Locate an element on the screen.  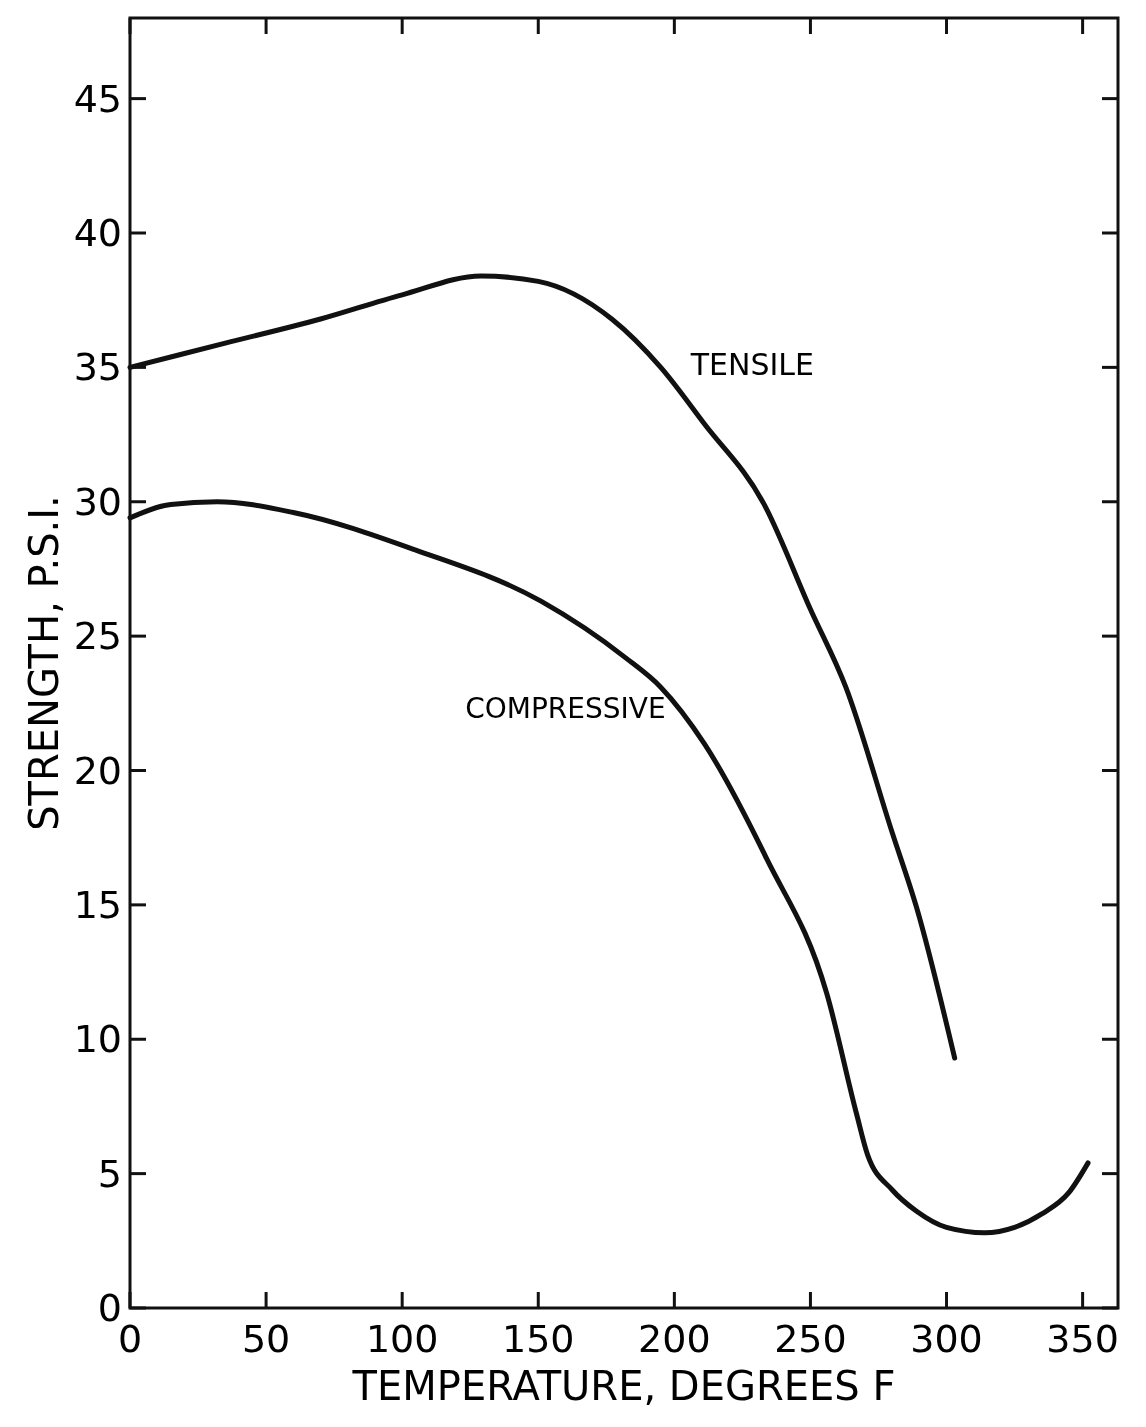
series-label: COMPRESSIVE is located at coordinates (565, 708).